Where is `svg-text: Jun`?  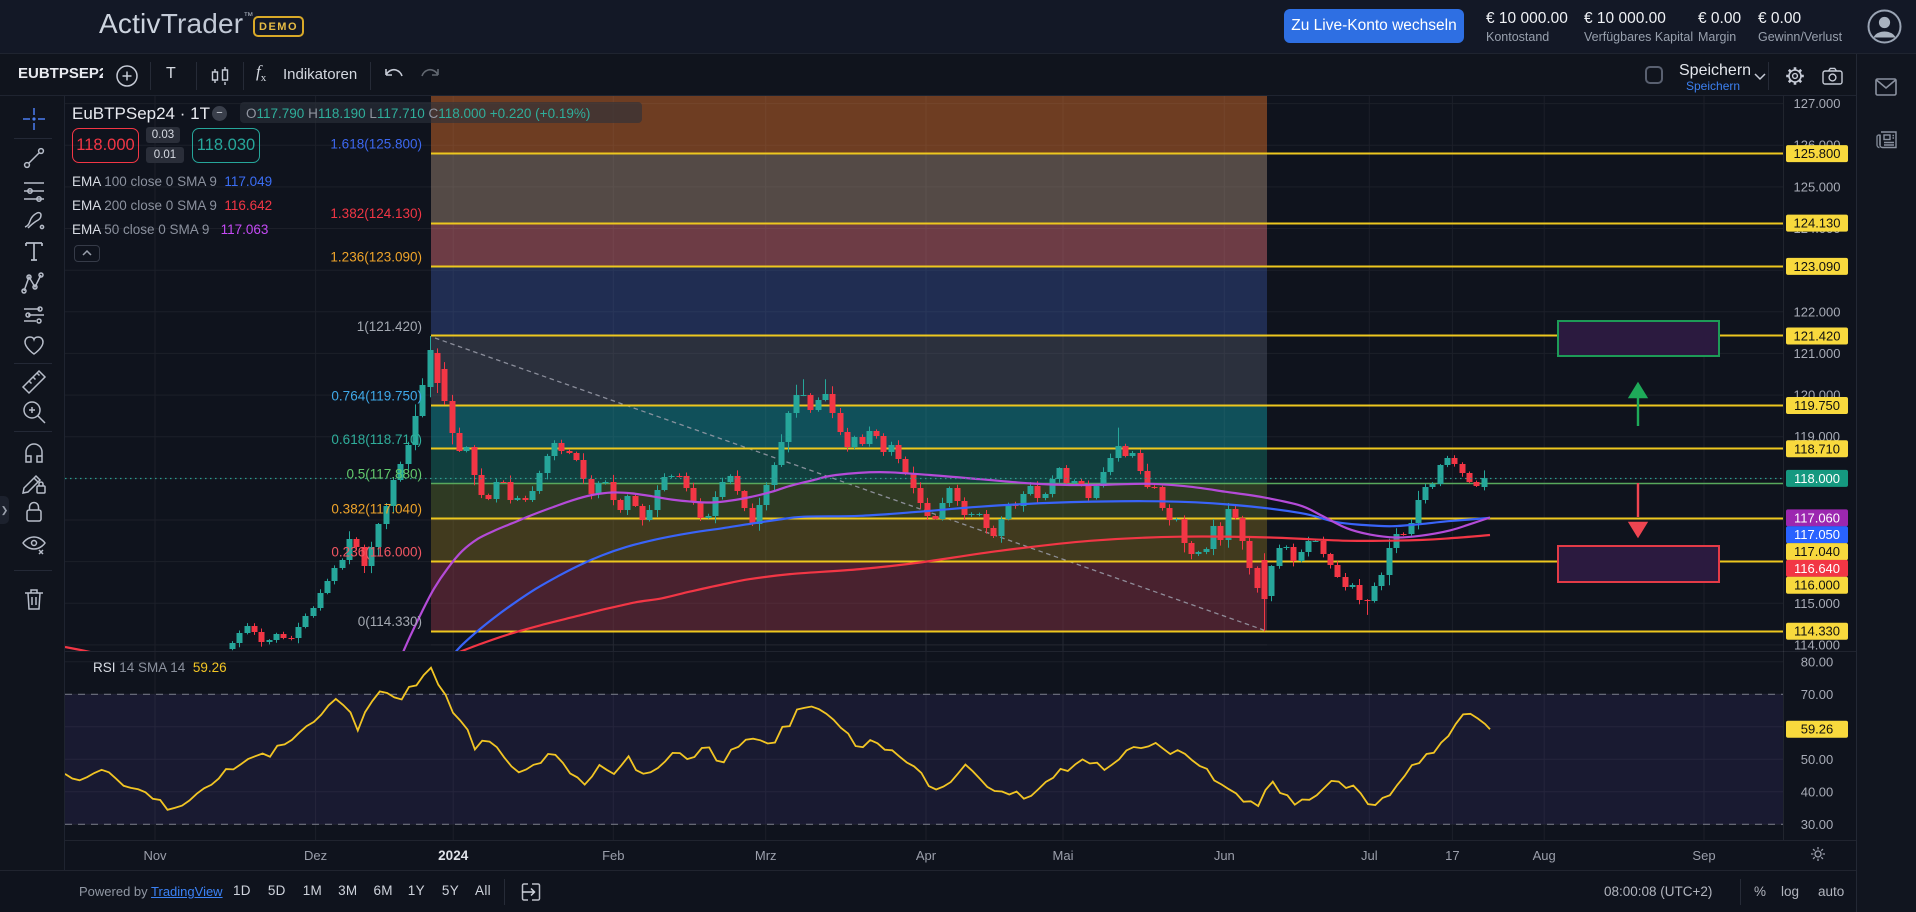 svg-text: Jun is located at coordinates (1224, 855).